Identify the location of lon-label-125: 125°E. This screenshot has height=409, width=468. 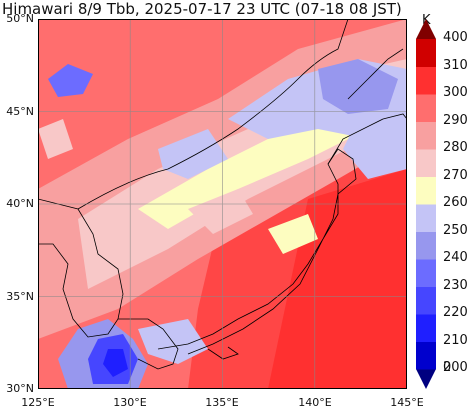
(38, 402).